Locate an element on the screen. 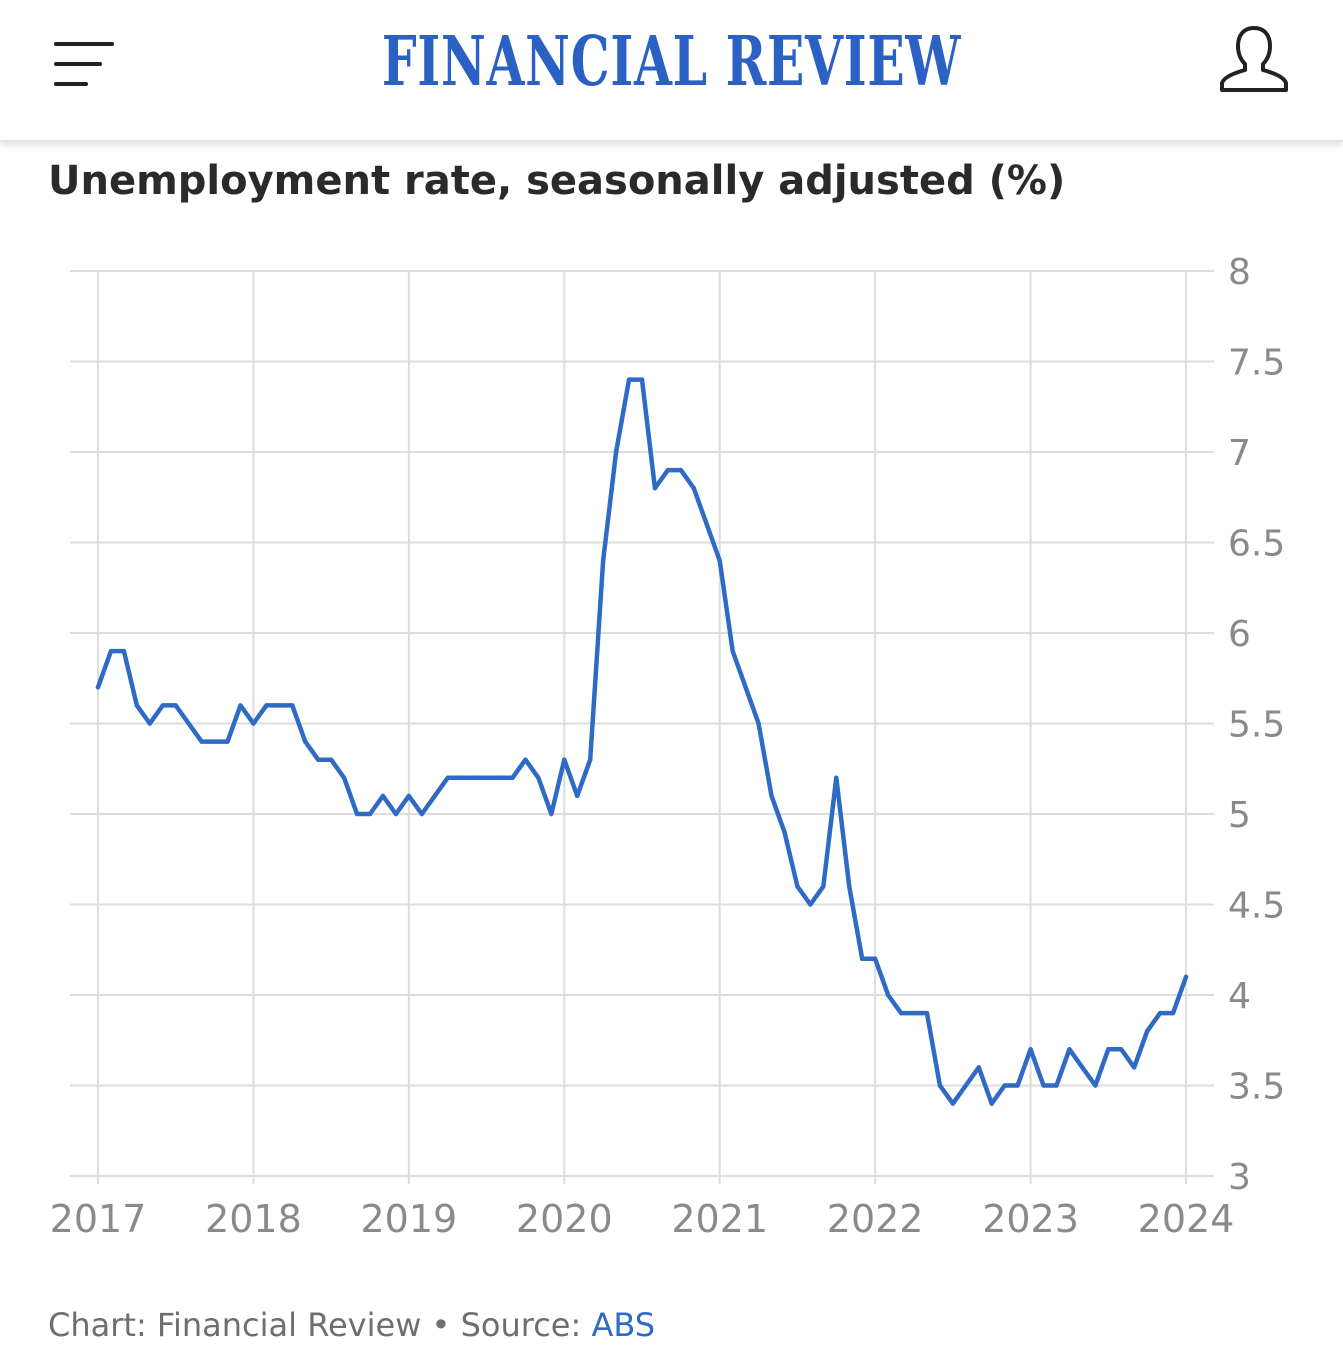 The height and width of the screenshot is (1363, 1343). chart-footer: Chart: Financial Review • Source: ABS is located at coordinates (351, 1325).